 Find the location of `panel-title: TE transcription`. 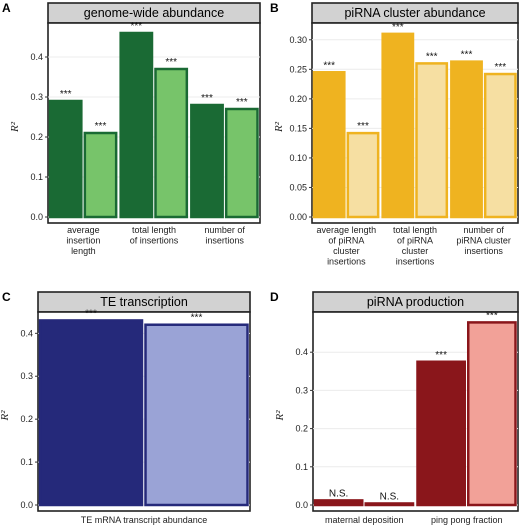

panel-title: TE transcription is located at coordinates (144, 302).